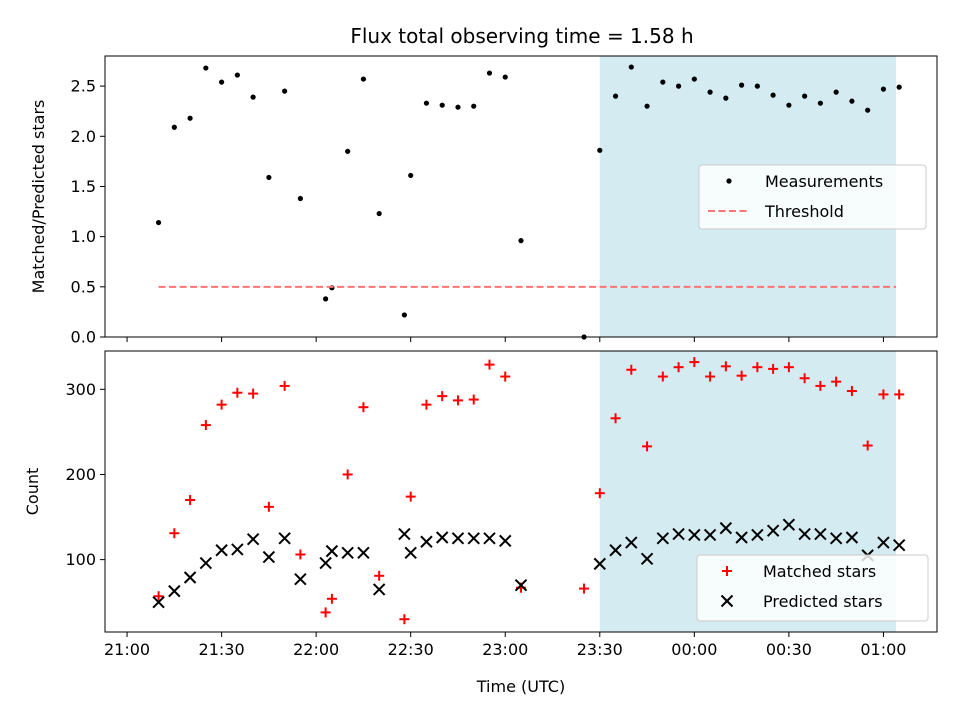 The width and height of the screenshot is (960, 720). What do you see at coordinates (804, 211) in the screenshot?
I see `legend-label: Threshold` at bounding box center [804, 211].